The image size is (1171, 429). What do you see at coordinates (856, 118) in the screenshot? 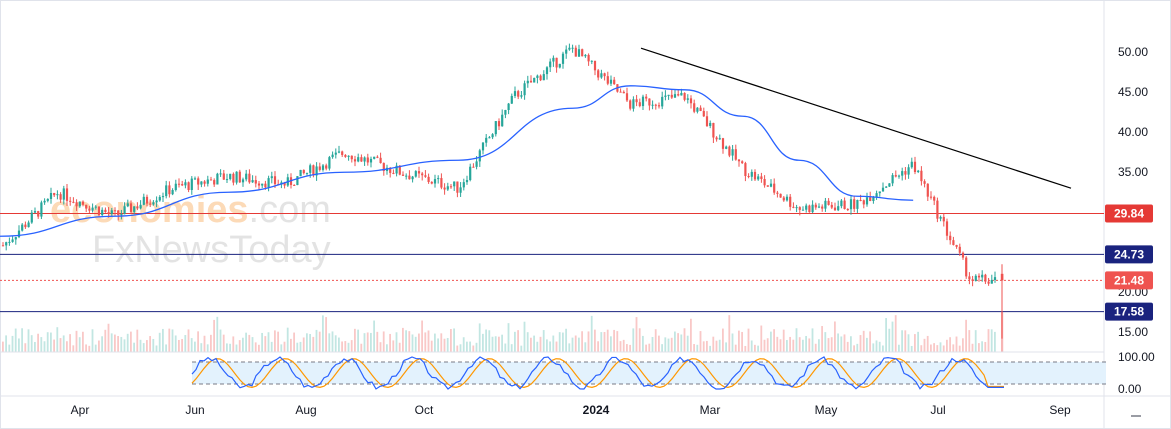
I see `trend-line` at bounding box center [856, 118].